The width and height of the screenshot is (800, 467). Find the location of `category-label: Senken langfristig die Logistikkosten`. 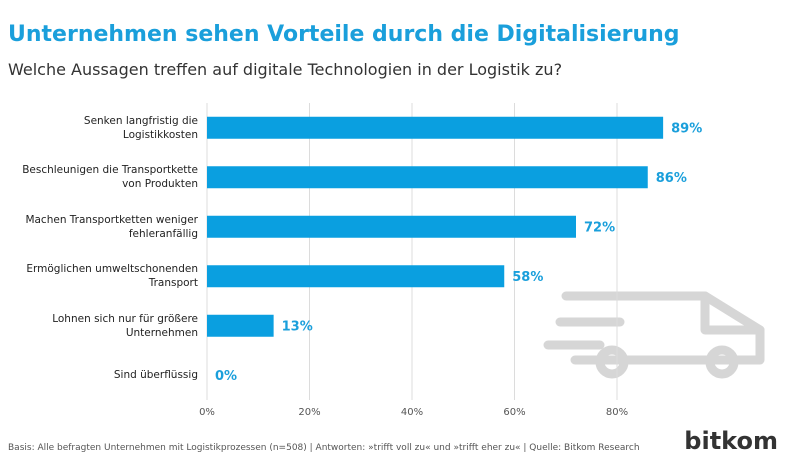

category-label: Senken langfristig die Logistikkosten is located at coordinates (140, 127).